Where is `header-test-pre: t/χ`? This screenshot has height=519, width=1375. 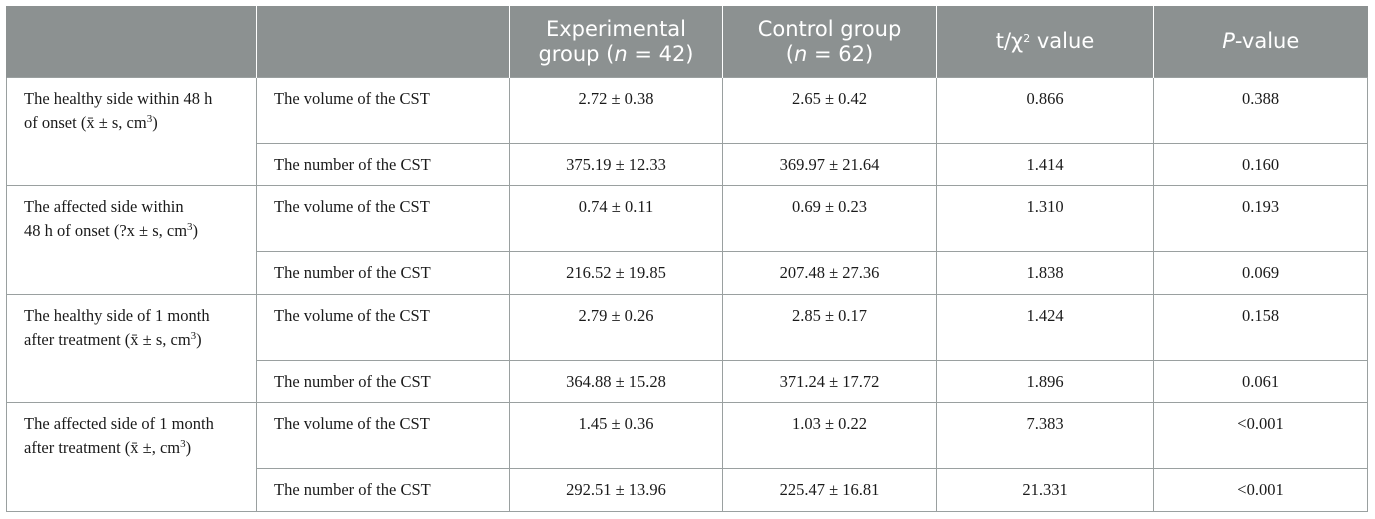 header-test-pre: t/χ is located at coordinates (1009, 41).